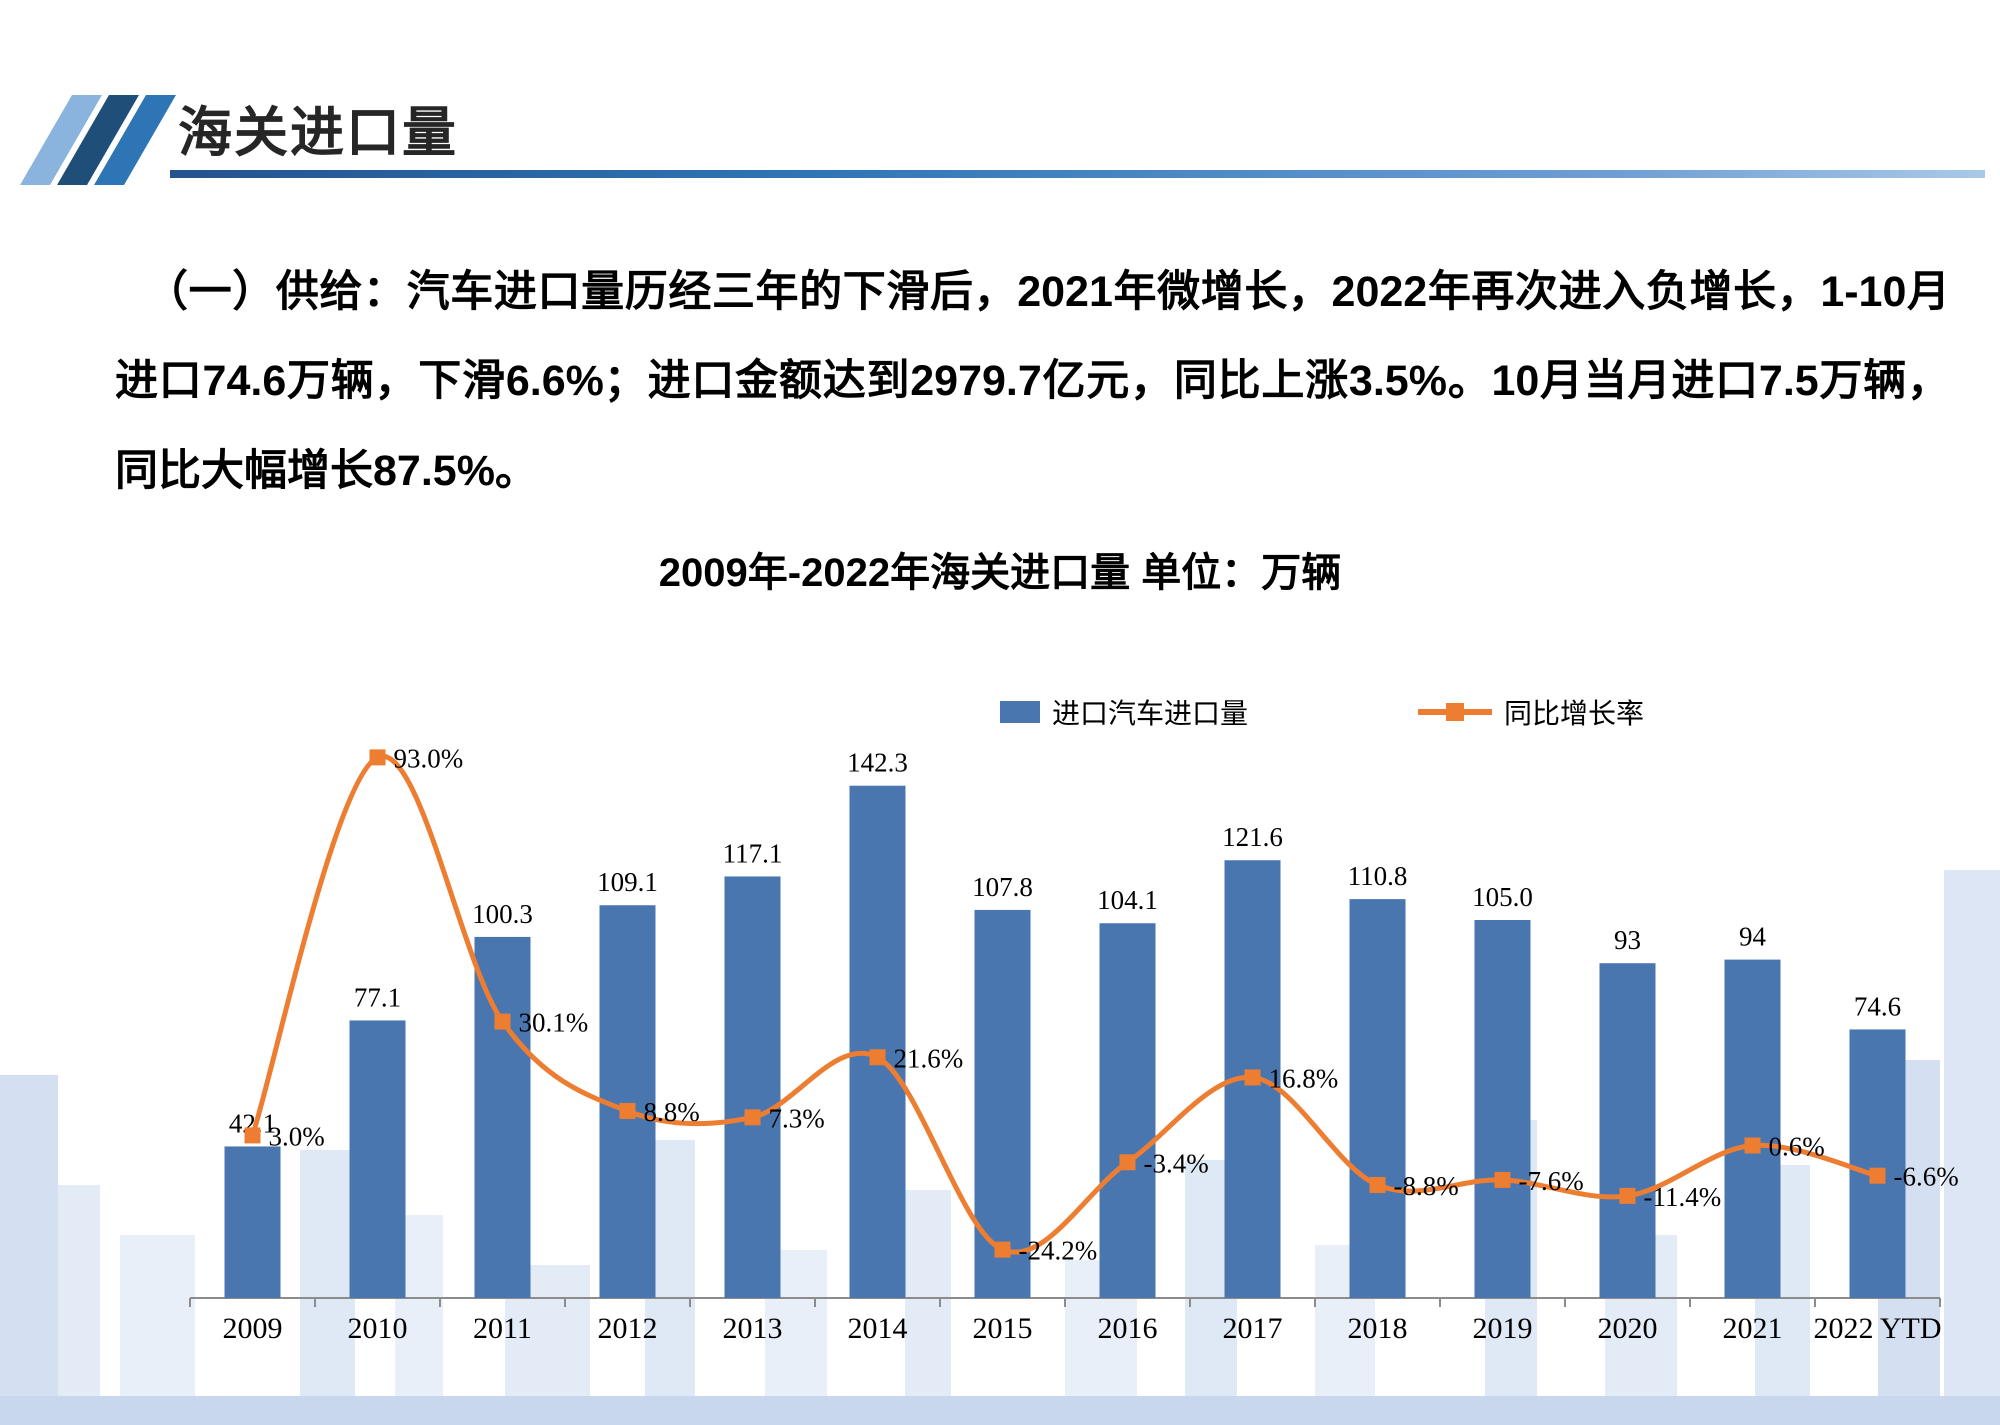  What do you see at coordinates (1627, 940) in the screenshot?
I see `bar-value-label: 93` at bounding box center [1627, 940].